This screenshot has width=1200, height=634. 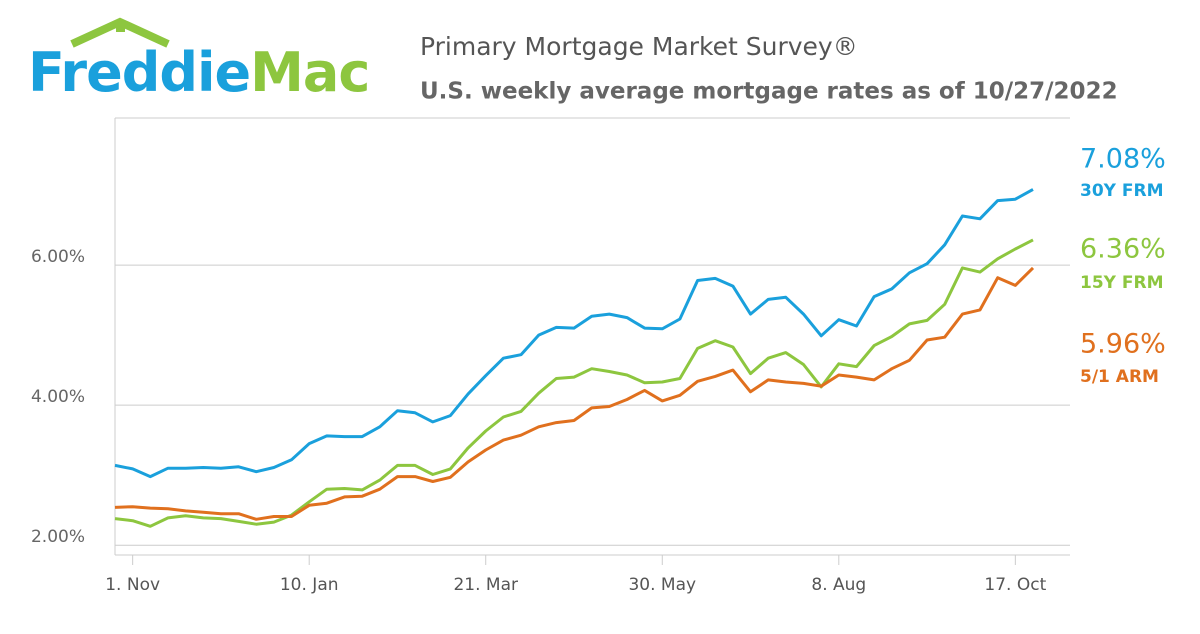 What do you see at coordinates (58, 257) in the screenshot?
I see `y-tick-label: 6.00%` at bounding box center [58, 257].